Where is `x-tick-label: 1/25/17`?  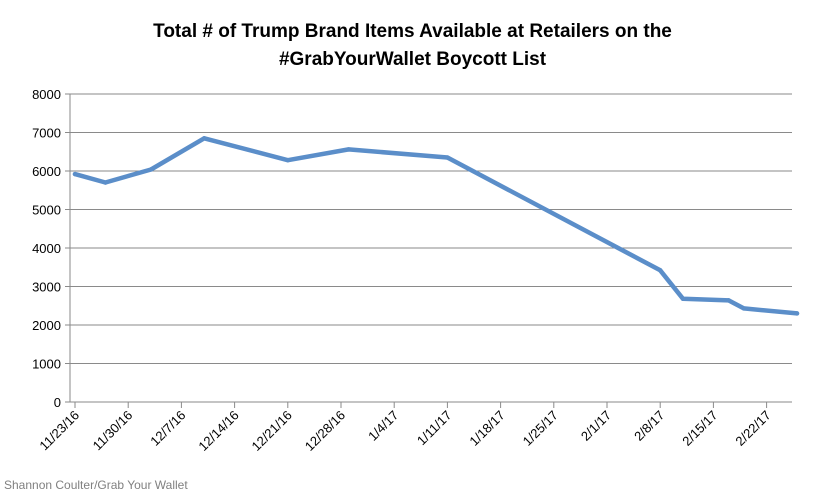 x-tick-label: 1/25/17 is located at coordinates (540, 428).